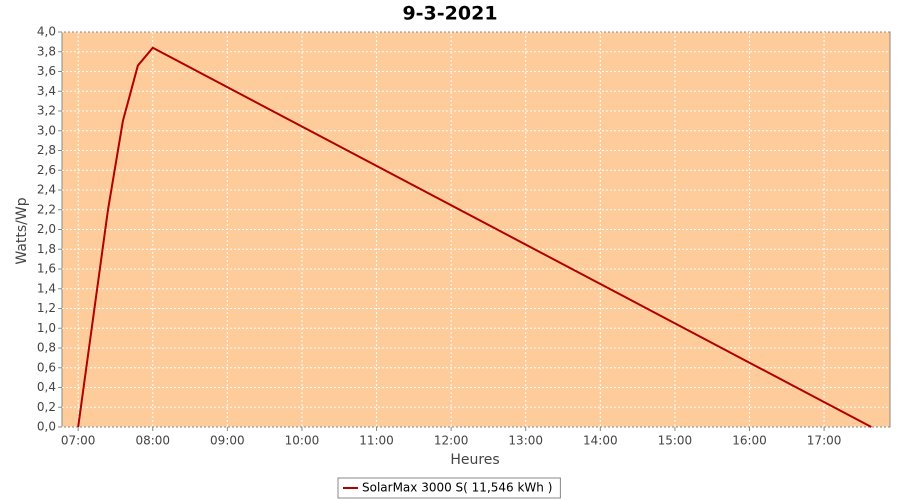  I want to click on y-tick-label: 0,2, so click(46, 407).